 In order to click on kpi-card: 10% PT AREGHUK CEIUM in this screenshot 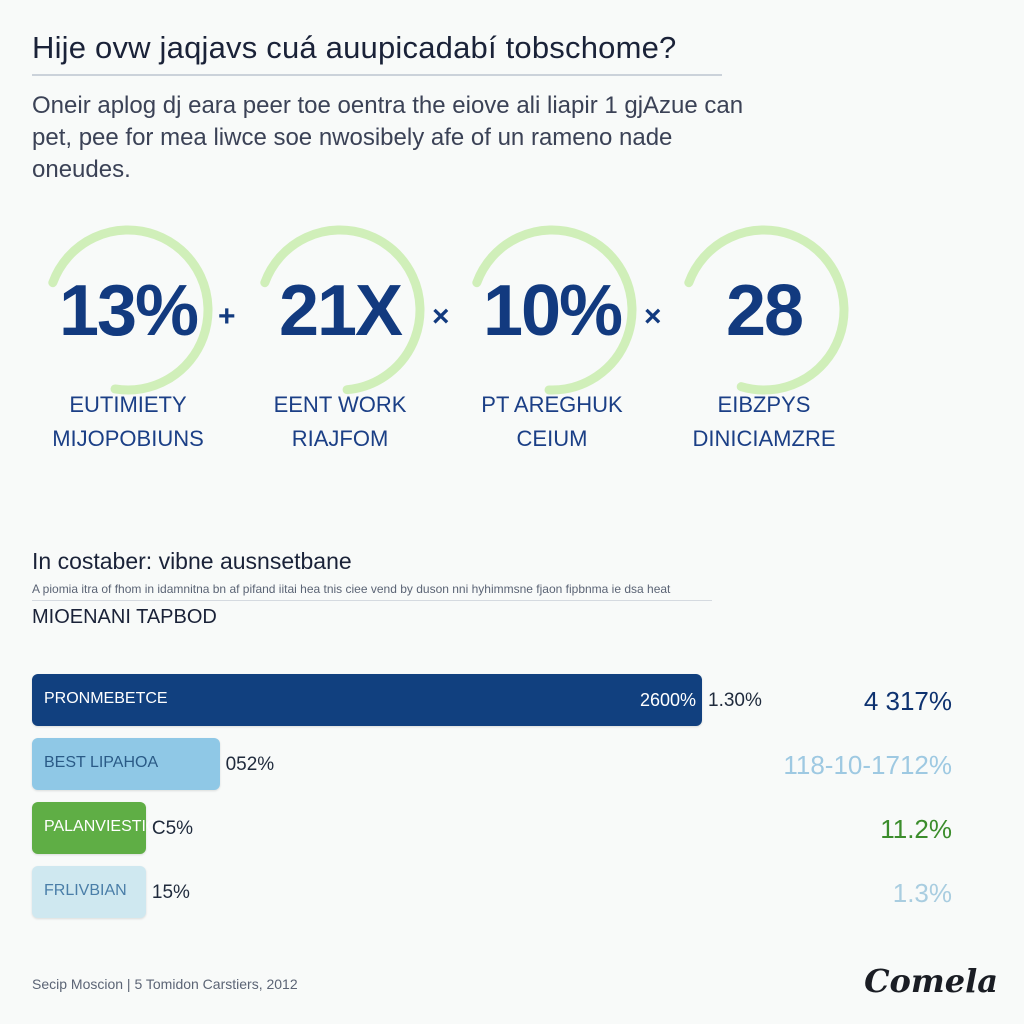, I will do `click(542, 340)`.